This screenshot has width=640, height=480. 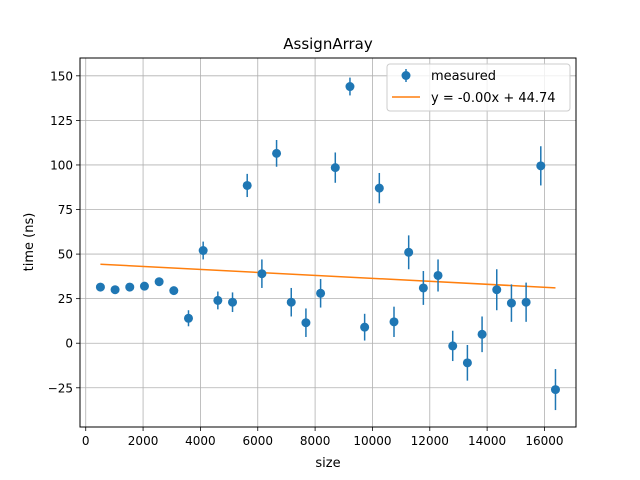 I want to click on fit-line-layer, so click(x=328, y=276).